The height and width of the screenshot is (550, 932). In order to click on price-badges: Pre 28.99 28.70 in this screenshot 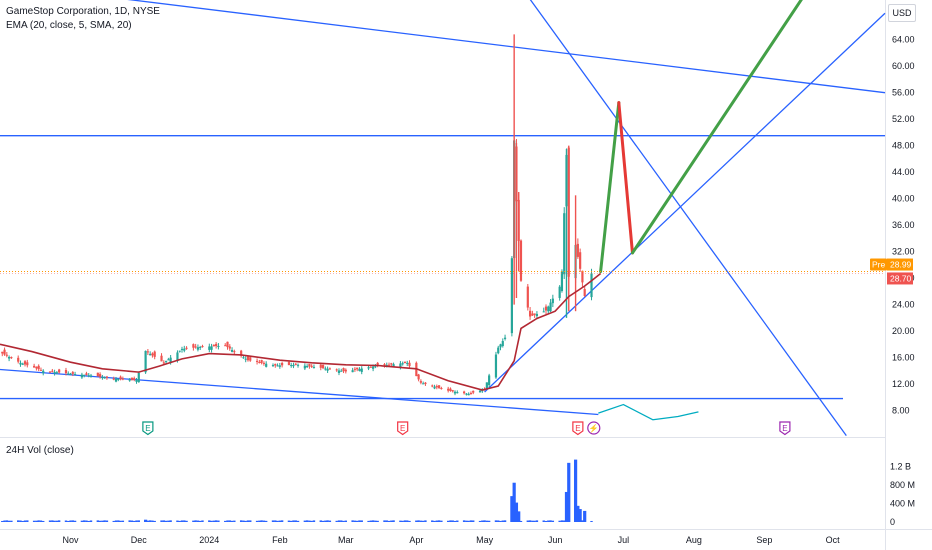, I will do `click(456, 271)`.